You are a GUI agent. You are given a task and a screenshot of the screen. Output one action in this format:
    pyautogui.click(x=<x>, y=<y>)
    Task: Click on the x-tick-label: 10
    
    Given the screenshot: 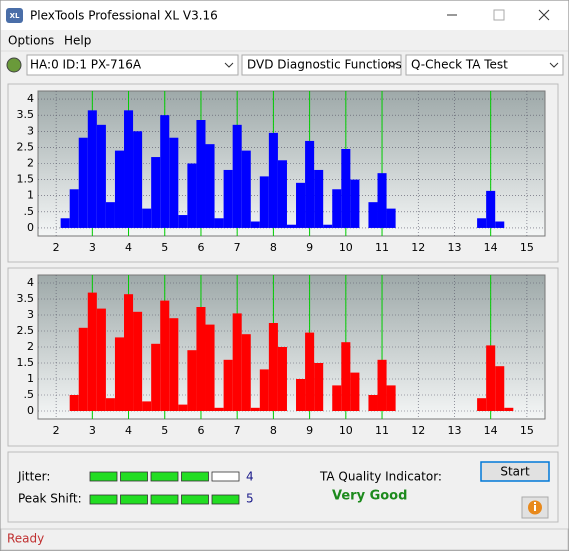 What is the action you would take?
    pyautogui.click(x=346, y=247)
    